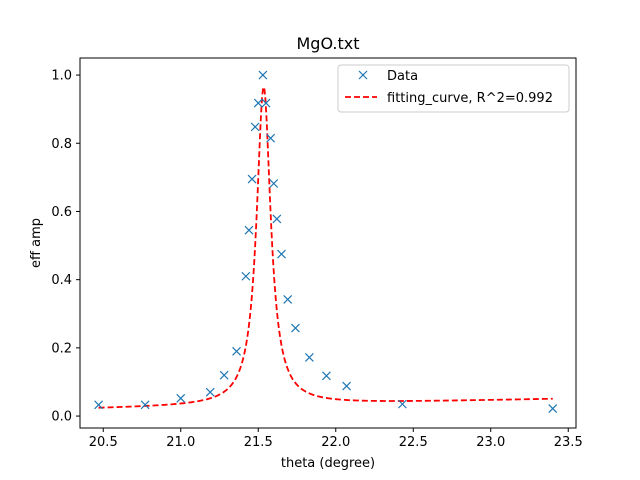 The image size is (640, 480). Describe the element at coordinates (103, 442) in the screenshot. I see `x-tick-label: 20.5` at that location.